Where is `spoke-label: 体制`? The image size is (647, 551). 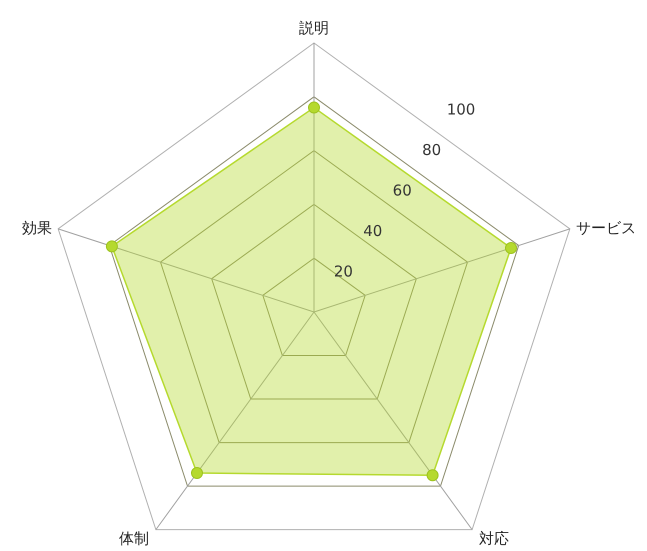
spoke-label: 体制 is located at coordinates (133, 539).